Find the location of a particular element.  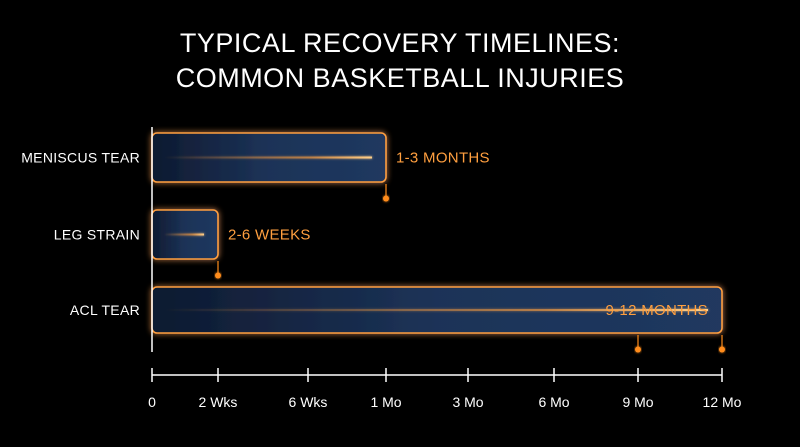

bar-group: ACL TEAR 9-12 MONTHS is located at coordinates (397, 319).